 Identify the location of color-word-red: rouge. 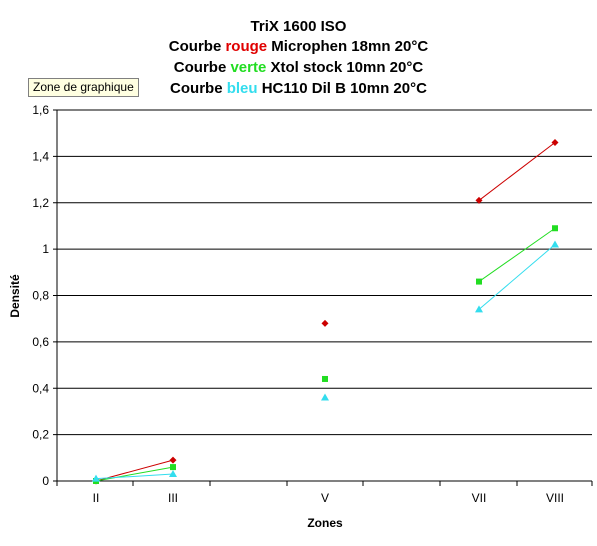
(246, 46).